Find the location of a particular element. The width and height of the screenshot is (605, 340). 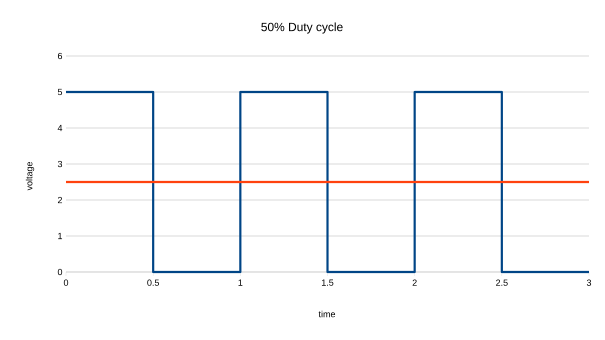

x-tick-label: 1 is located at coordinates (240, 283).